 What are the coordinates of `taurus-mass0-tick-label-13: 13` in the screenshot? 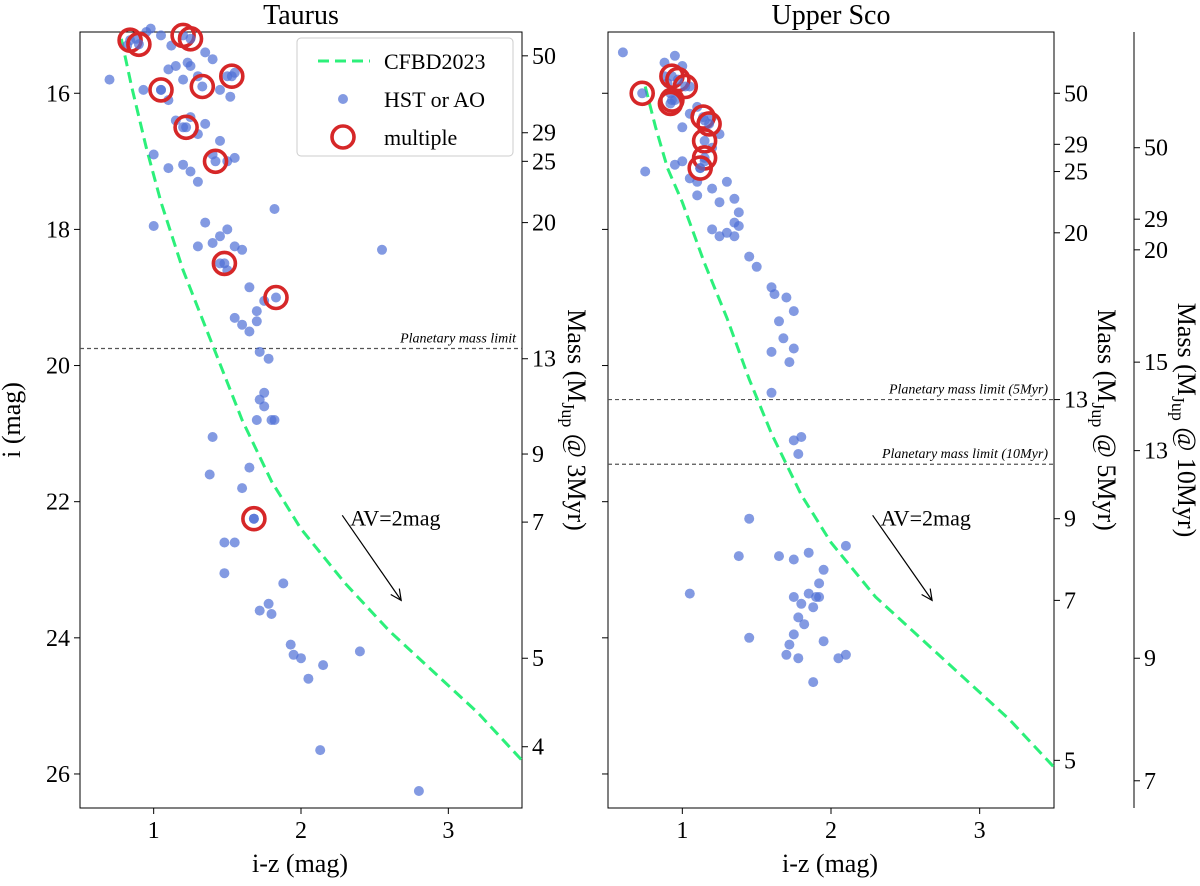 It's located at (544, 360).